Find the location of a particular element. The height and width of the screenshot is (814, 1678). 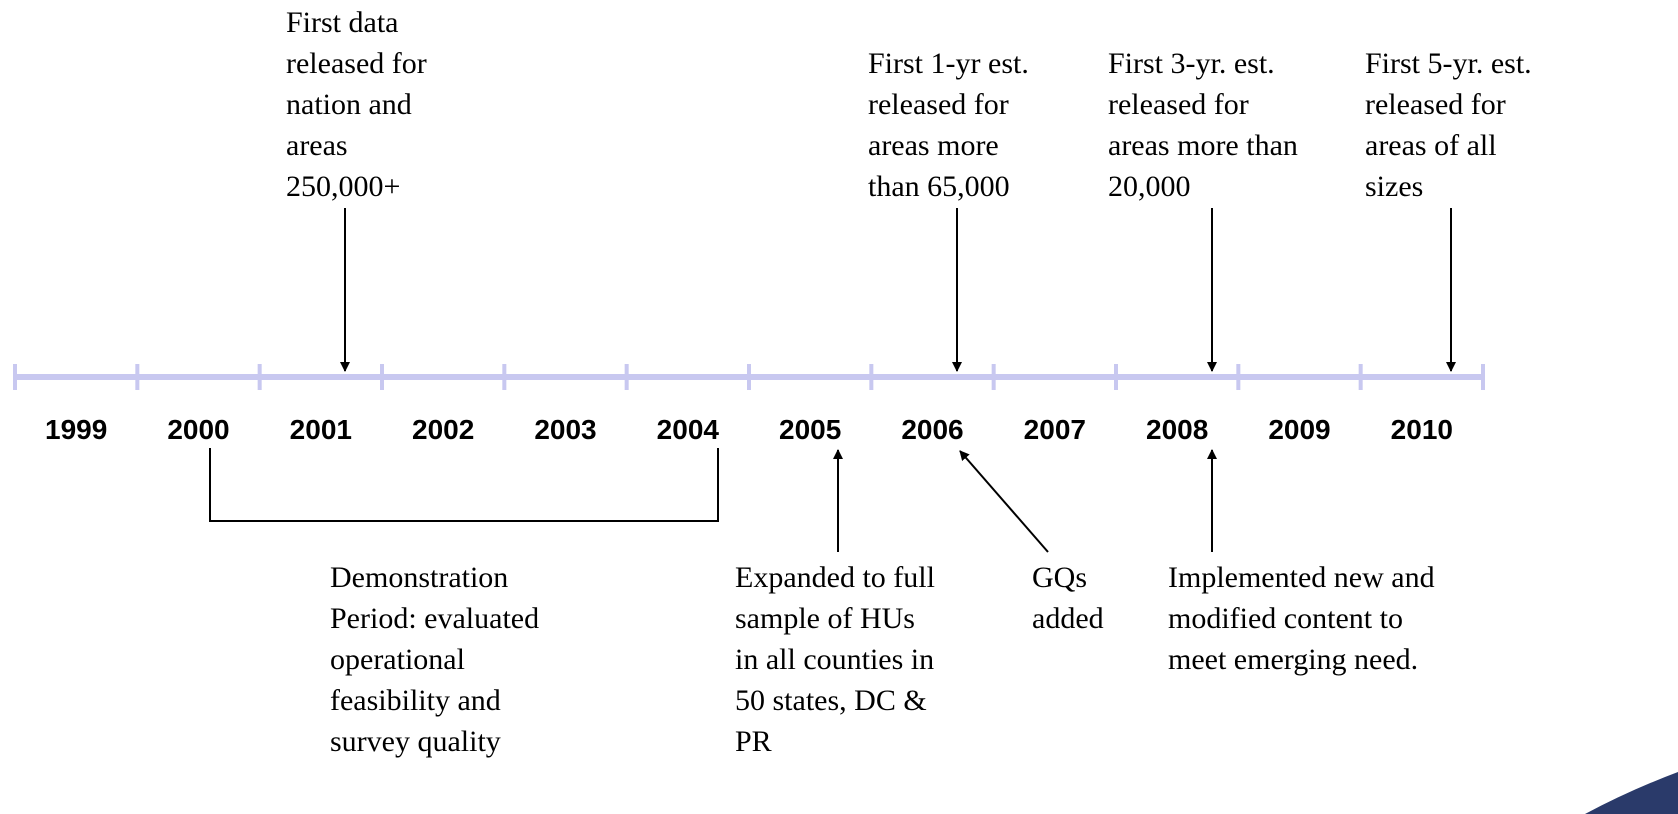

note-line: in all counties in is located at coordinates (834, 659).